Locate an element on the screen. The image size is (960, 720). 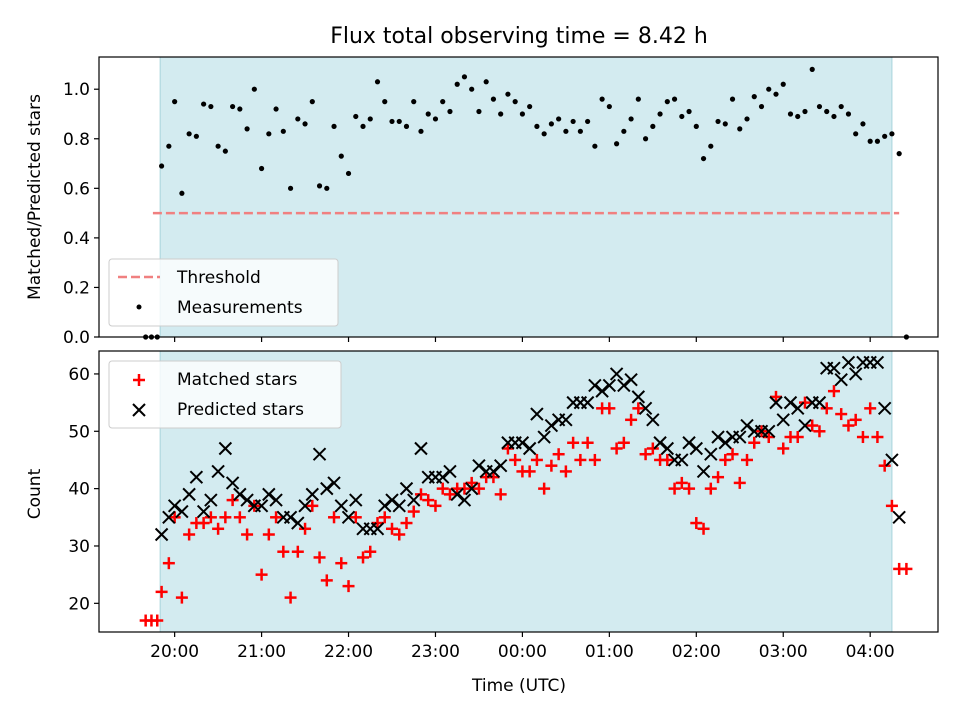
ratio-y-tick-label: 1.0 is located at coordinates (76, 90).